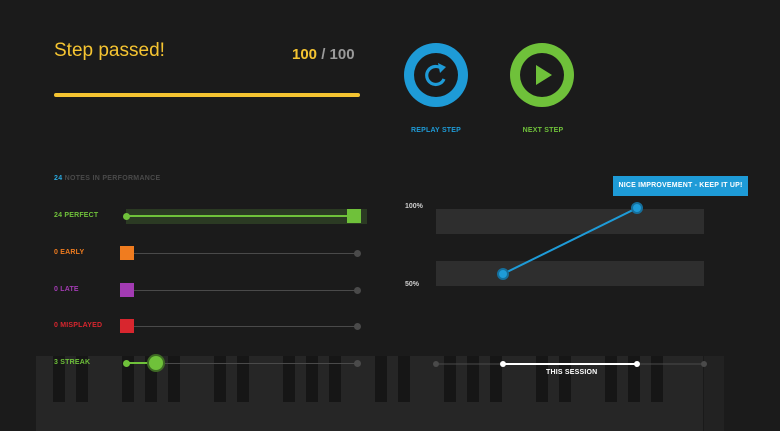 The image size is (780, 431). I want to click on next-step-label: NEXT STEP, so click(543, 130).